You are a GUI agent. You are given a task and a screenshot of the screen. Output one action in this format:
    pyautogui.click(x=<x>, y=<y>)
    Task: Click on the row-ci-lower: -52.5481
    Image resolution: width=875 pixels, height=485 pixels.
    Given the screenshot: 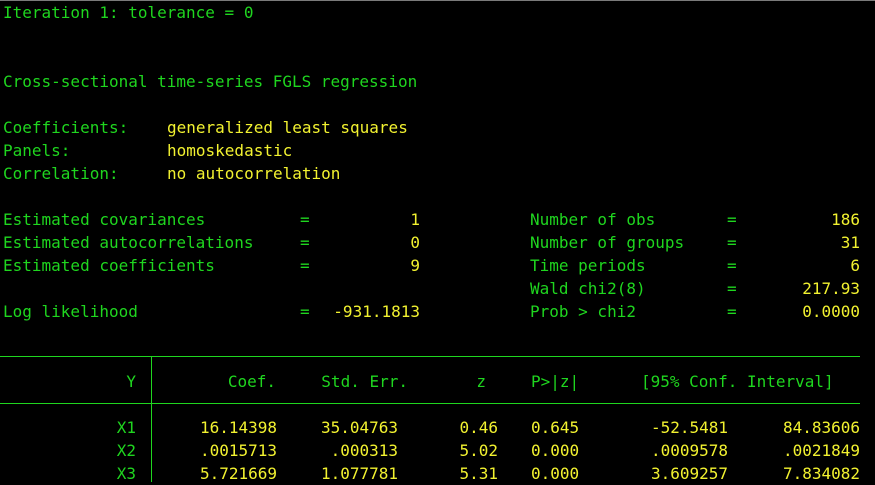 What is the action you would take?
    pyautogui.click(x=689, y=427)
    